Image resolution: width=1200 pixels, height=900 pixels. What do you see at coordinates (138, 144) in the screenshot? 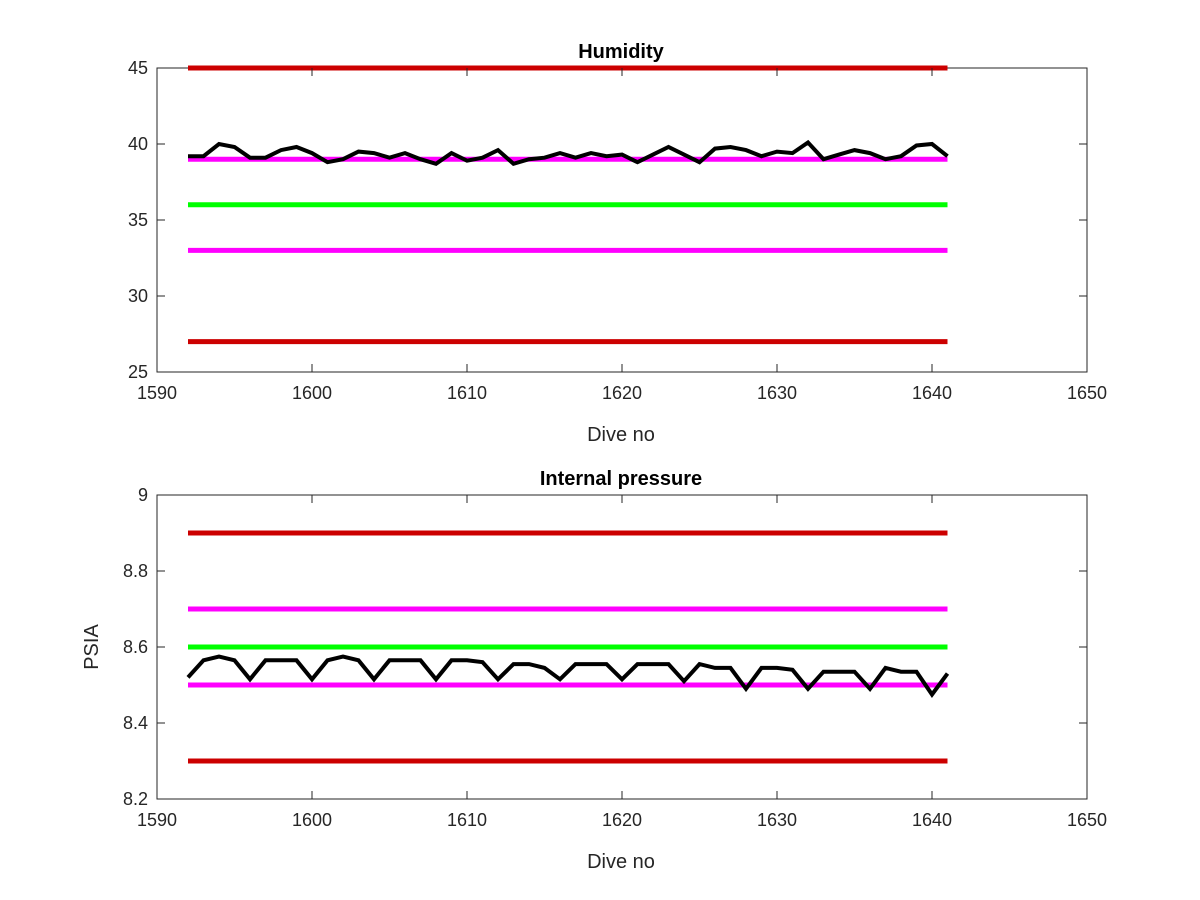
I see `y-tick-label: 40` at bounding box center [138, 144].